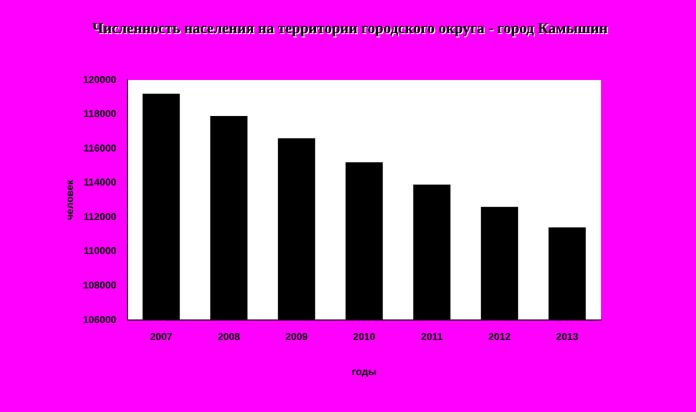  Describe the element at coordinates (100, 114) in the screenshot. I see `y-tick-label: 118000` at that location.